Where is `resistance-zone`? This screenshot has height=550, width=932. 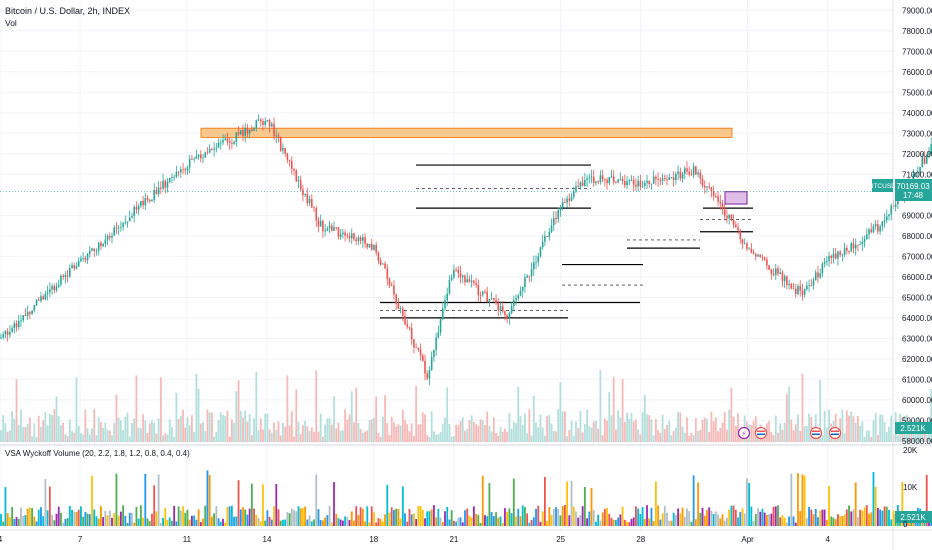
resistance-zone is located at coordinates (466, 132).